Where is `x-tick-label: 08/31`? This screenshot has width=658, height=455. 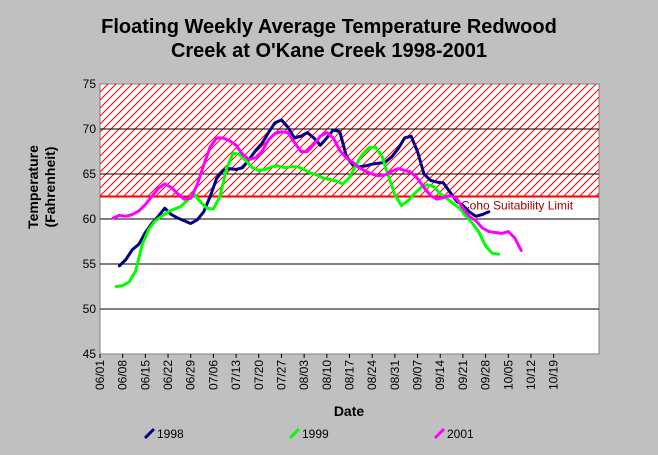 x-tick-label: 08/31 is located at coordinates (395, 375).